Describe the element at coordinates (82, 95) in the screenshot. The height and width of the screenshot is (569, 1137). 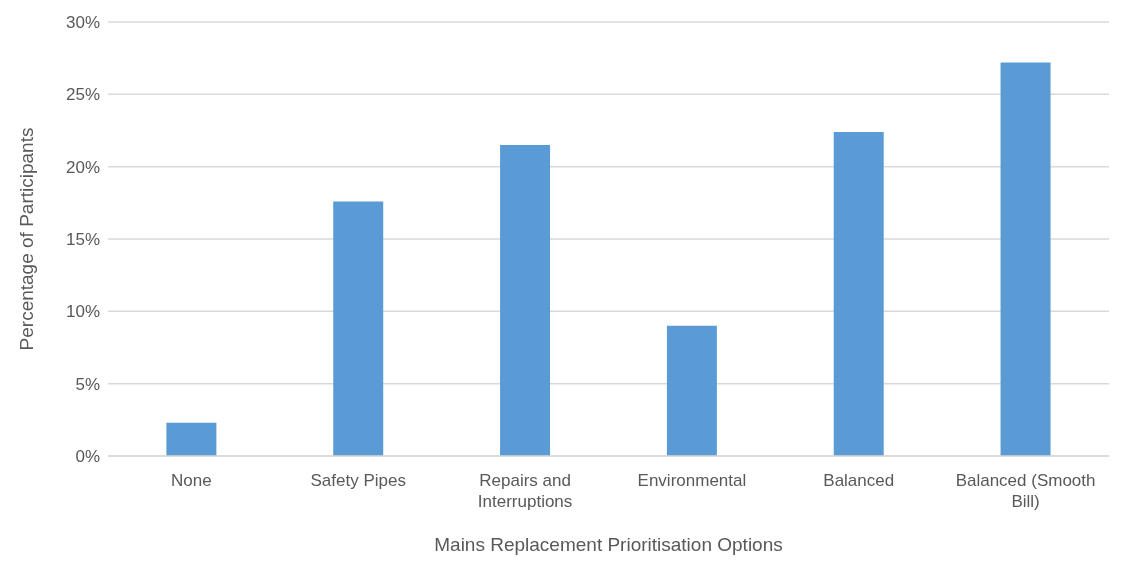
I see `y-tick-label: 25%` at that location.